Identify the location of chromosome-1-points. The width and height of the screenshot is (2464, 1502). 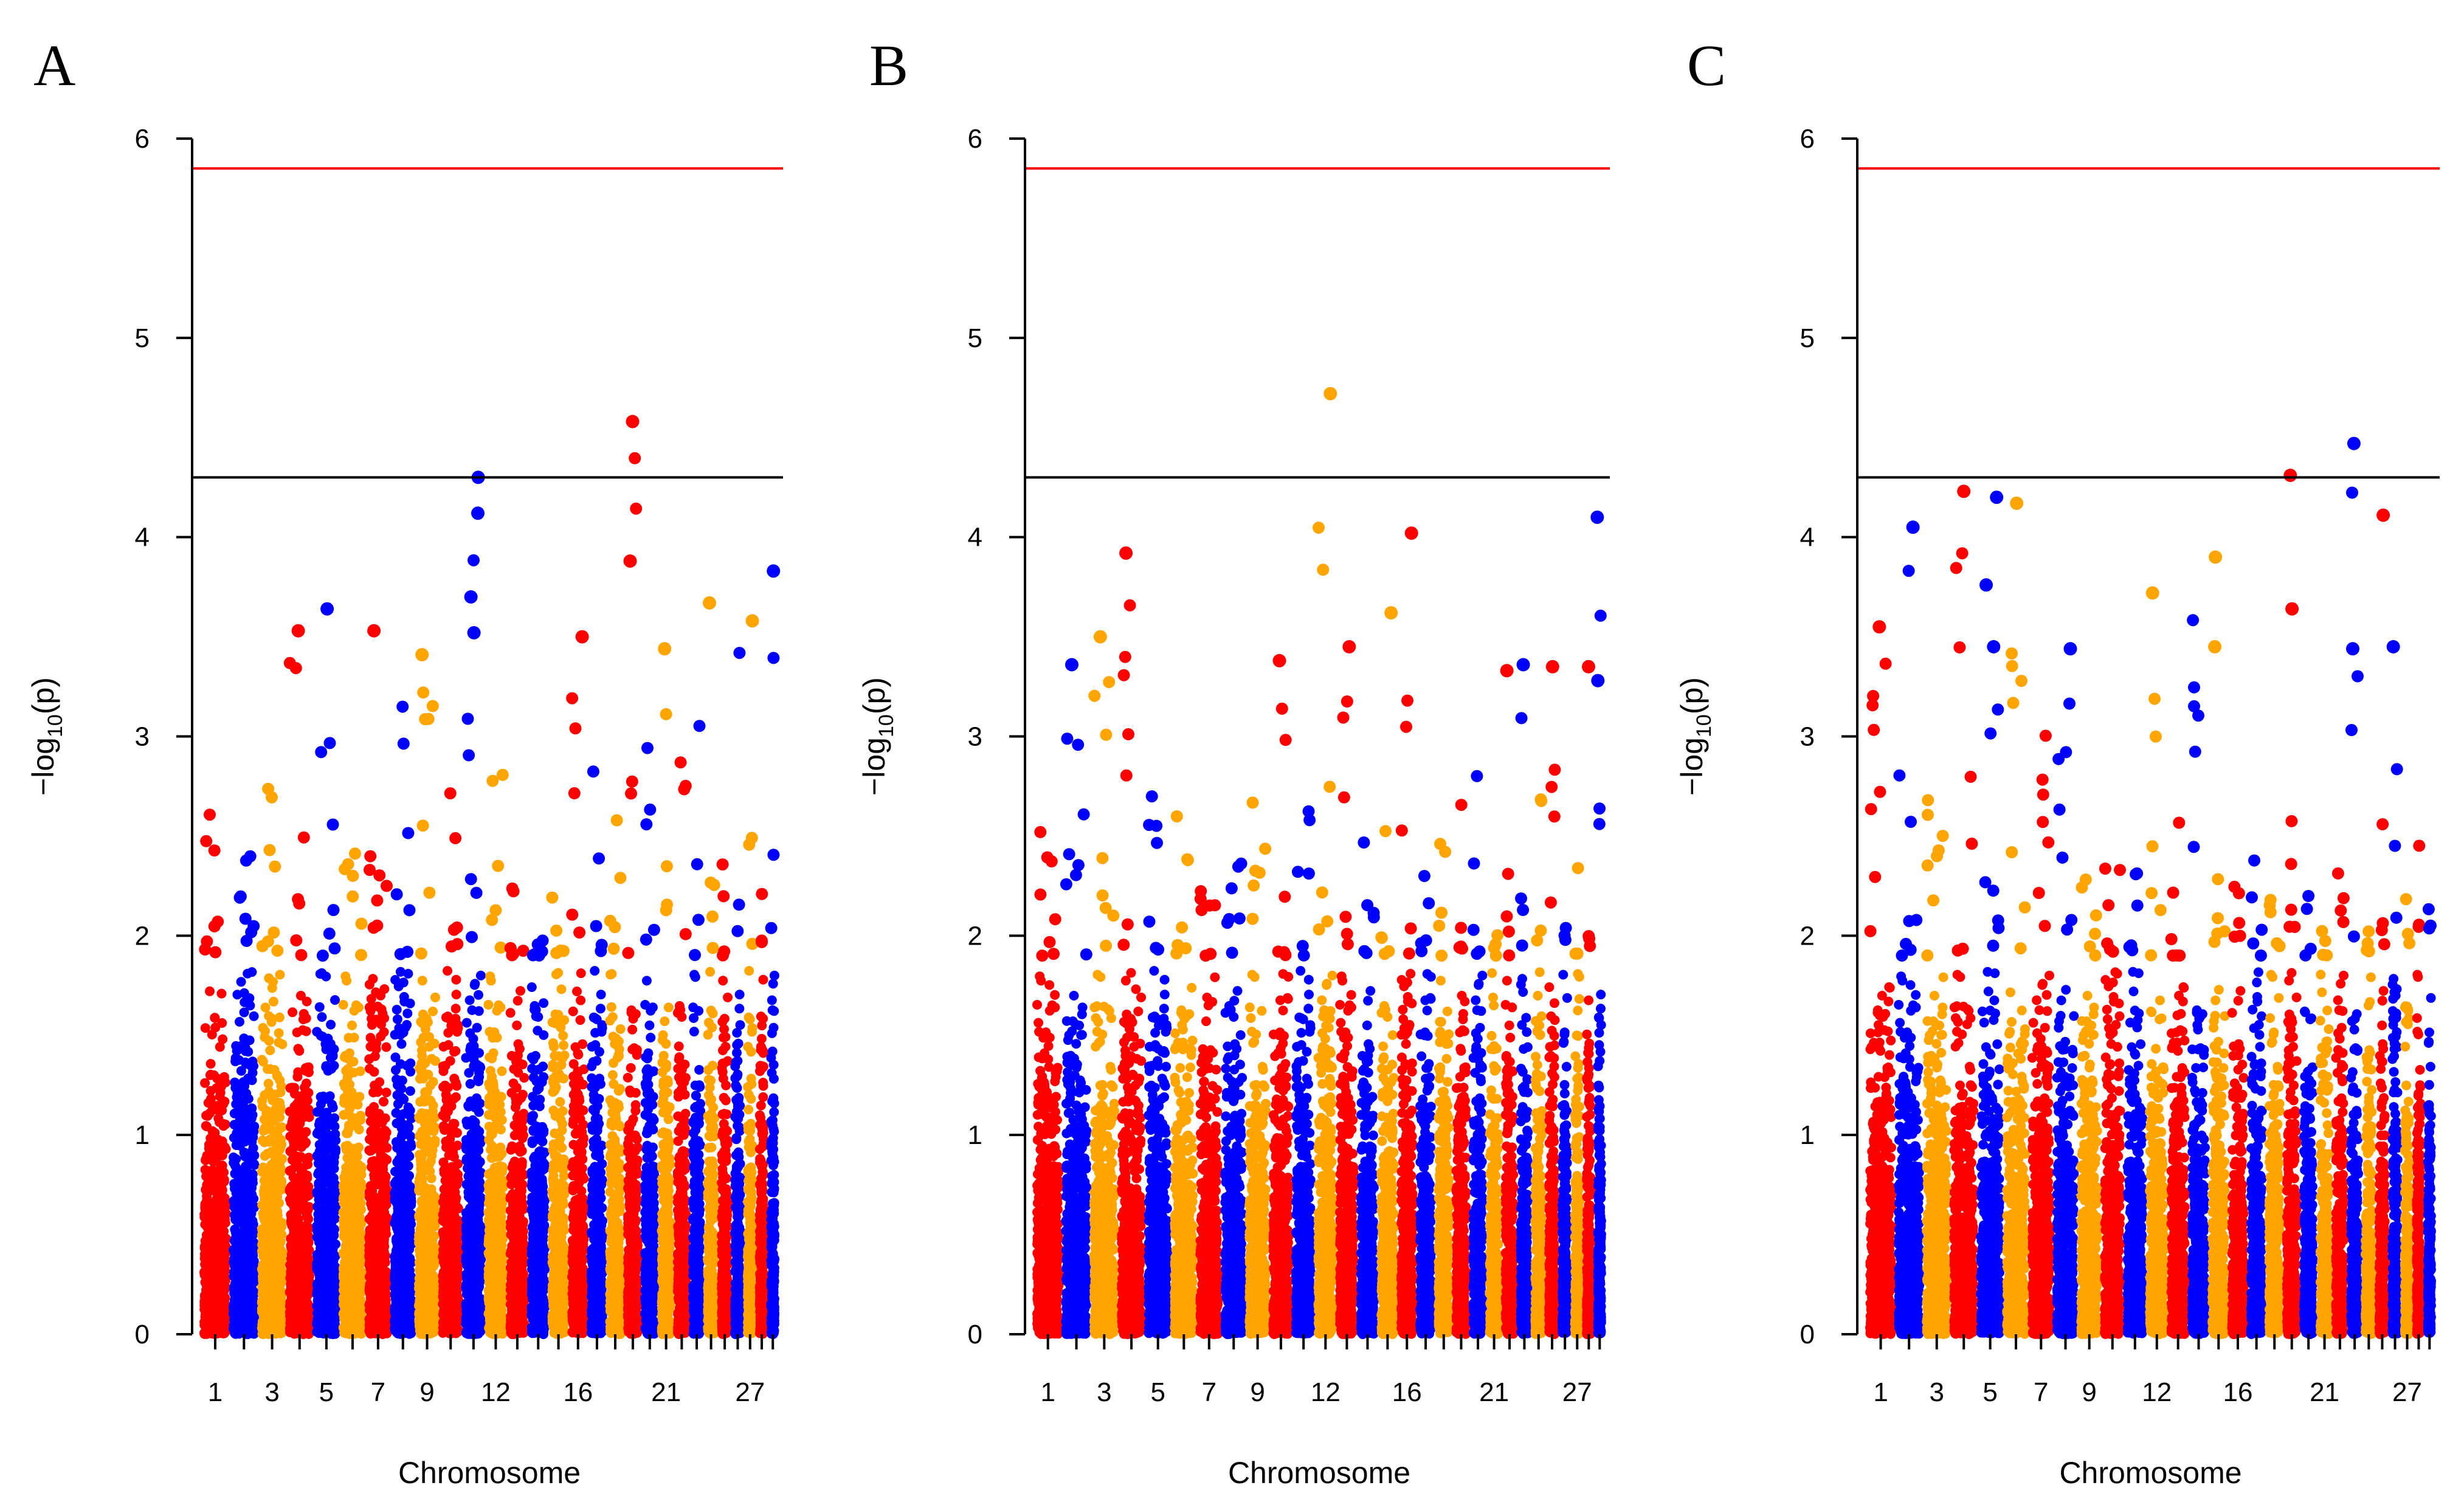
(215, 1073).